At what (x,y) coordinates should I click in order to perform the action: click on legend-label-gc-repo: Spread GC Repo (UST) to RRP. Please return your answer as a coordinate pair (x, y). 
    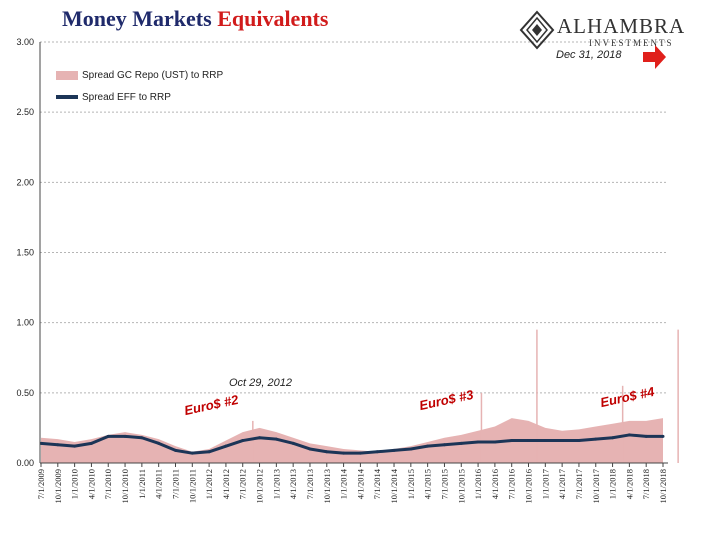
    Looking at the image, I should click on (153, 75).